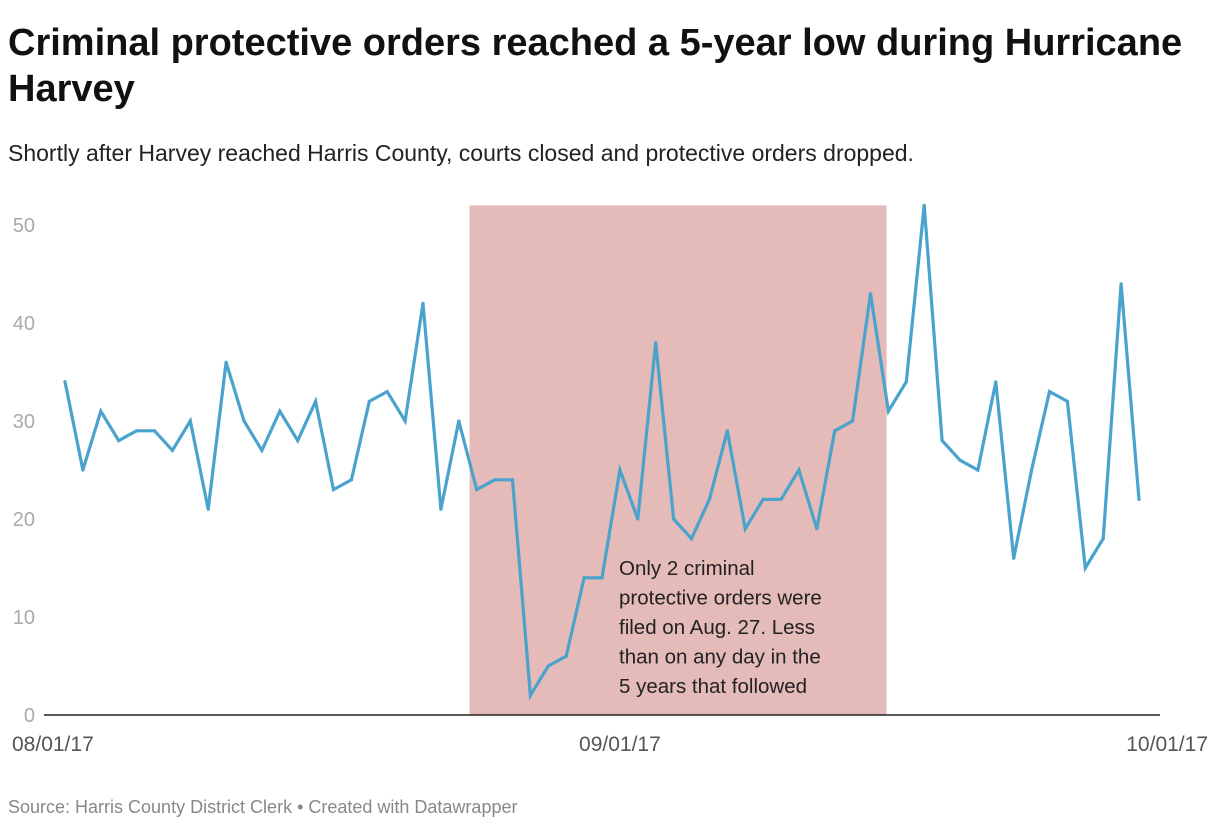 The width and height of the screenshot is (1226, 830). I want to click on y-tick-label: 30, so click(24, 422).